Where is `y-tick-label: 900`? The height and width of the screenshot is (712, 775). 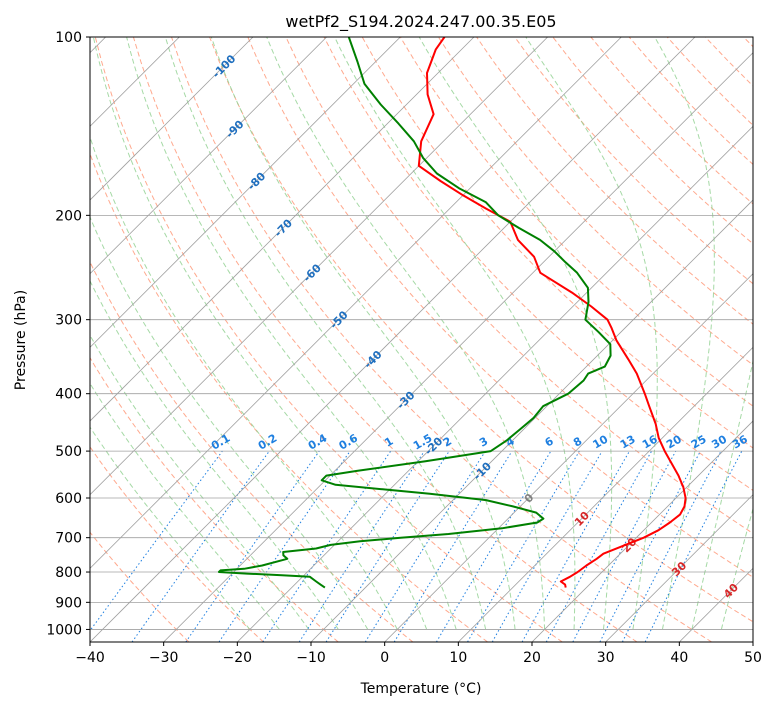 y-tick-label: 900 is located at coordinates (68, 603).